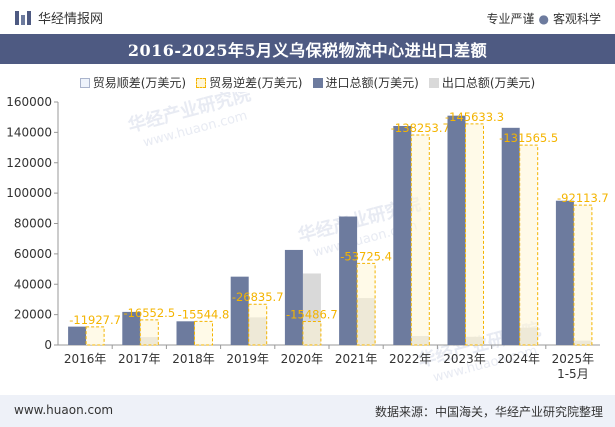 This screenshot has width=615, height=427. I want to click on slogan-left: 专业严谨, so click(510, 19).